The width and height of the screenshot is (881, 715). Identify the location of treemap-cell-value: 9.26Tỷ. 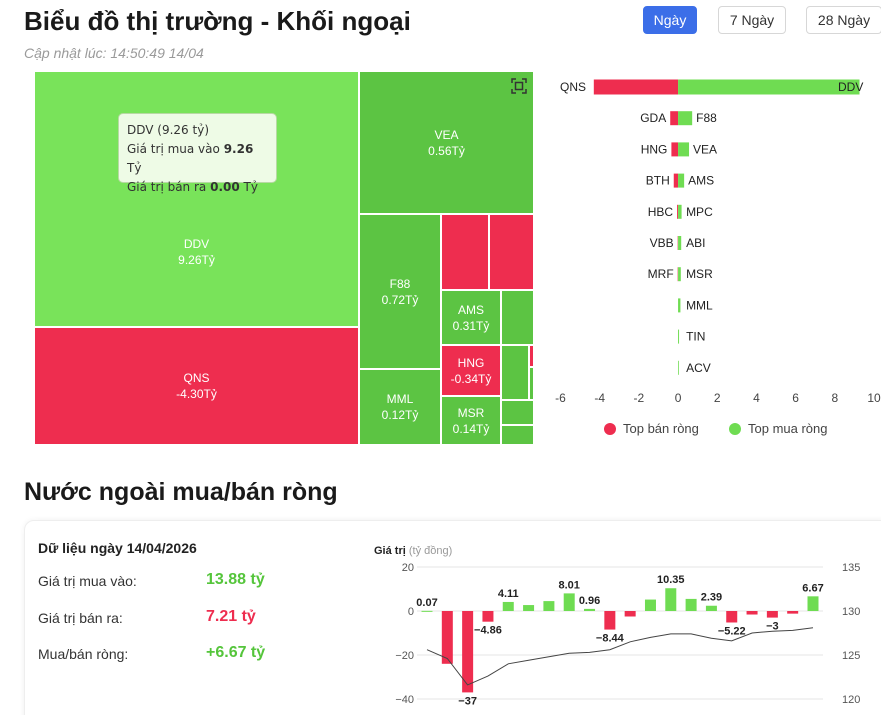
(196, 259).